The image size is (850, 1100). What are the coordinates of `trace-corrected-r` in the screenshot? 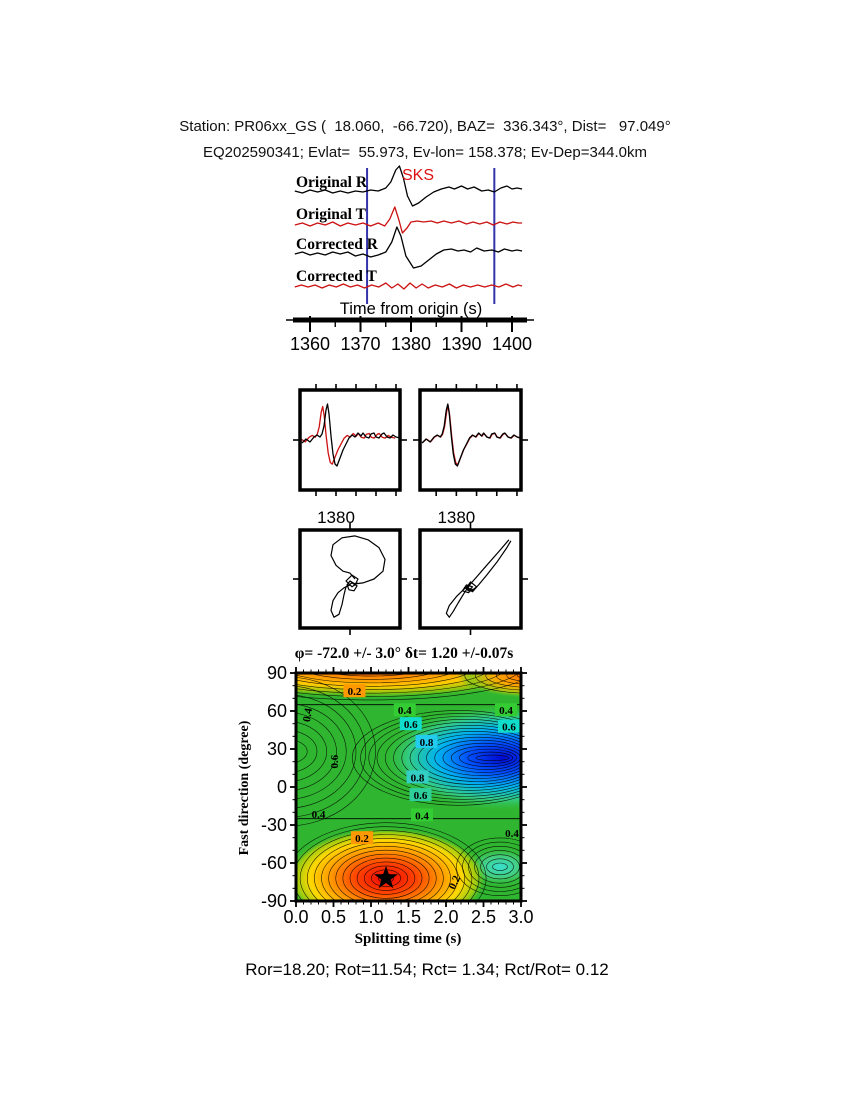 It's located at (408, 247).